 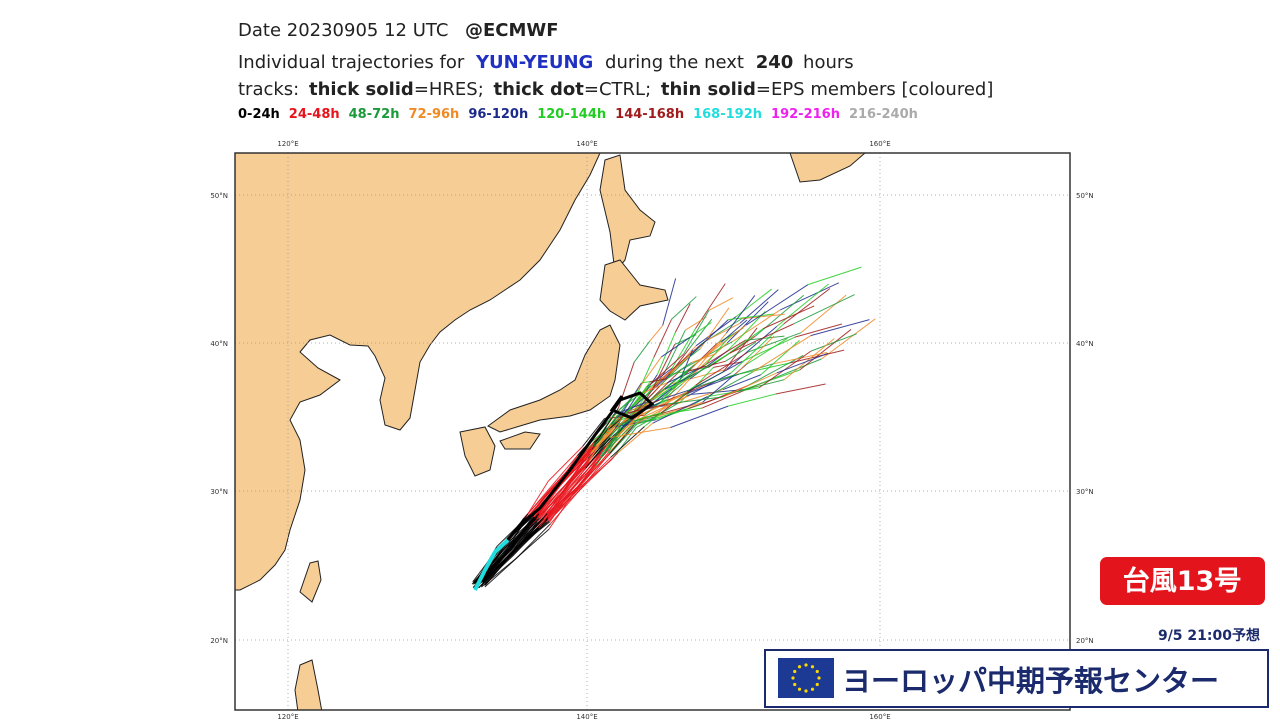 What do you see at coordinates (1182, 581) in the screenshot?
I see `badge: 台風13号` at bounding box center [1182, 581].